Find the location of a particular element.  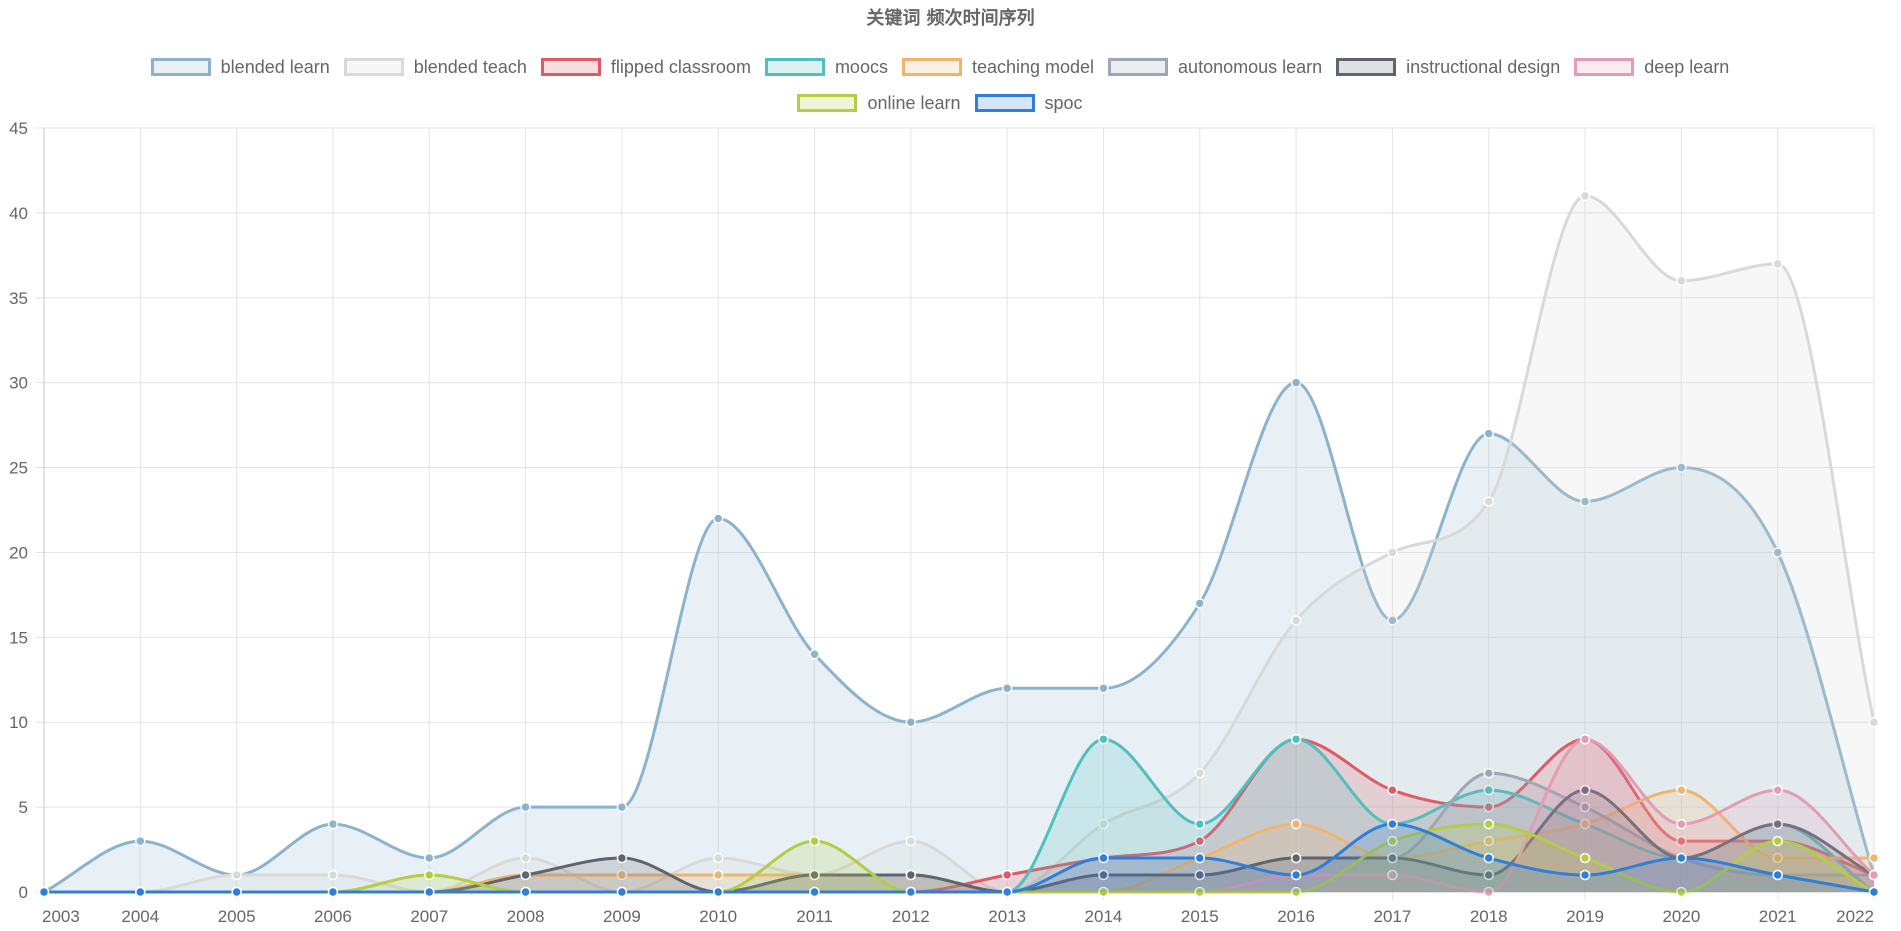

y-tick-label: 35 is located at coordinates (18, 298).